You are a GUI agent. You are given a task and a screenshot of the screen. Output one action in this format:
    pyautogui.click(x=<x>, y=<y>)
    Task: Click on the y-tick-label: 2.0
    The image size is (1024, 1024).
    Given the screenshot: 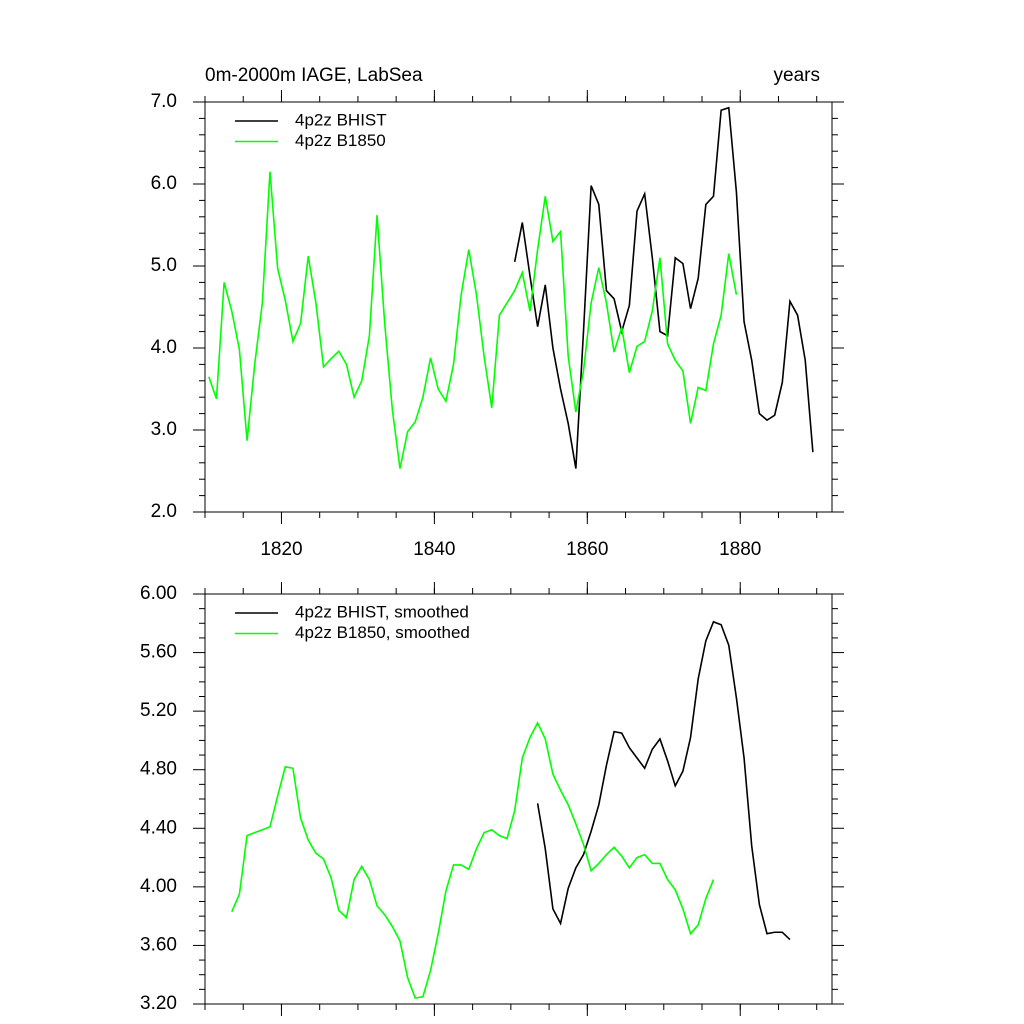 What is the action you would take?
    pyautogui.click(x=164, y=511)
    